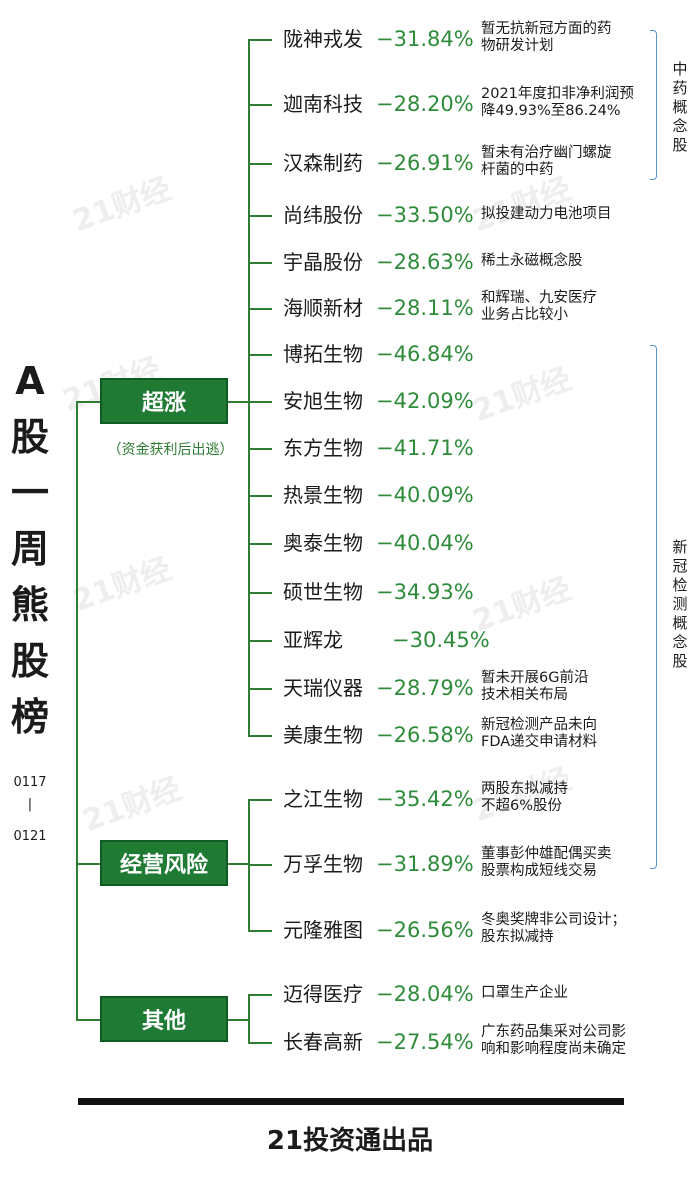 The height and width of the screenshot is (1181, 700). What do you see at coordinates (425, 930) in the screenshot?
I see `stock-change: −26.56%` at bounding box center [425, 930].